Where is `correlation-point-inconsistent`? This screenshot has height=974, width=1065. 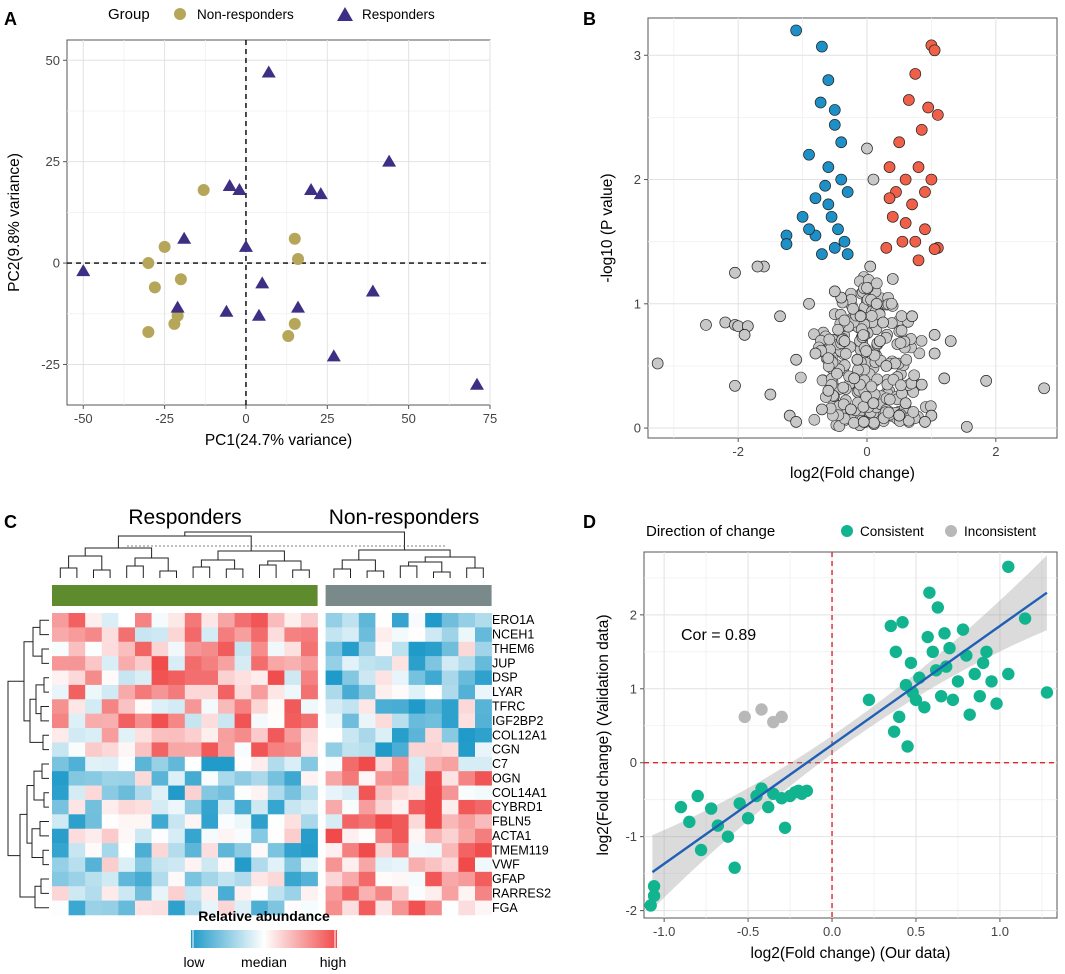
correlation-point-inconsistent is located at coordinates (781, 717).